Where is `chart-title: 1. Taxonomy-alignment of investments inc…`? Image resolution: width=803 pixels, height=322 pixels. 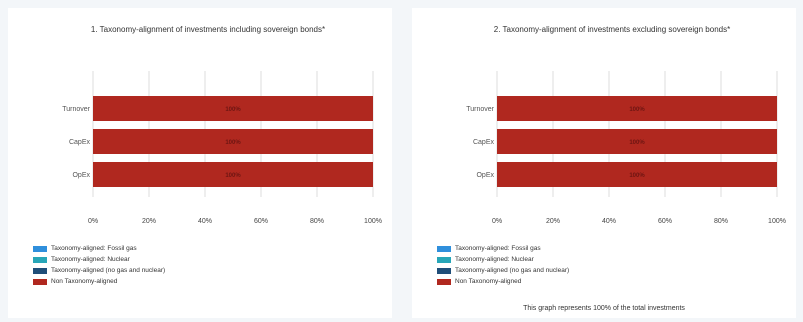 chart-title: 1. Taxonomy-alignment of investments inc… is located at coordinates (208, 29).